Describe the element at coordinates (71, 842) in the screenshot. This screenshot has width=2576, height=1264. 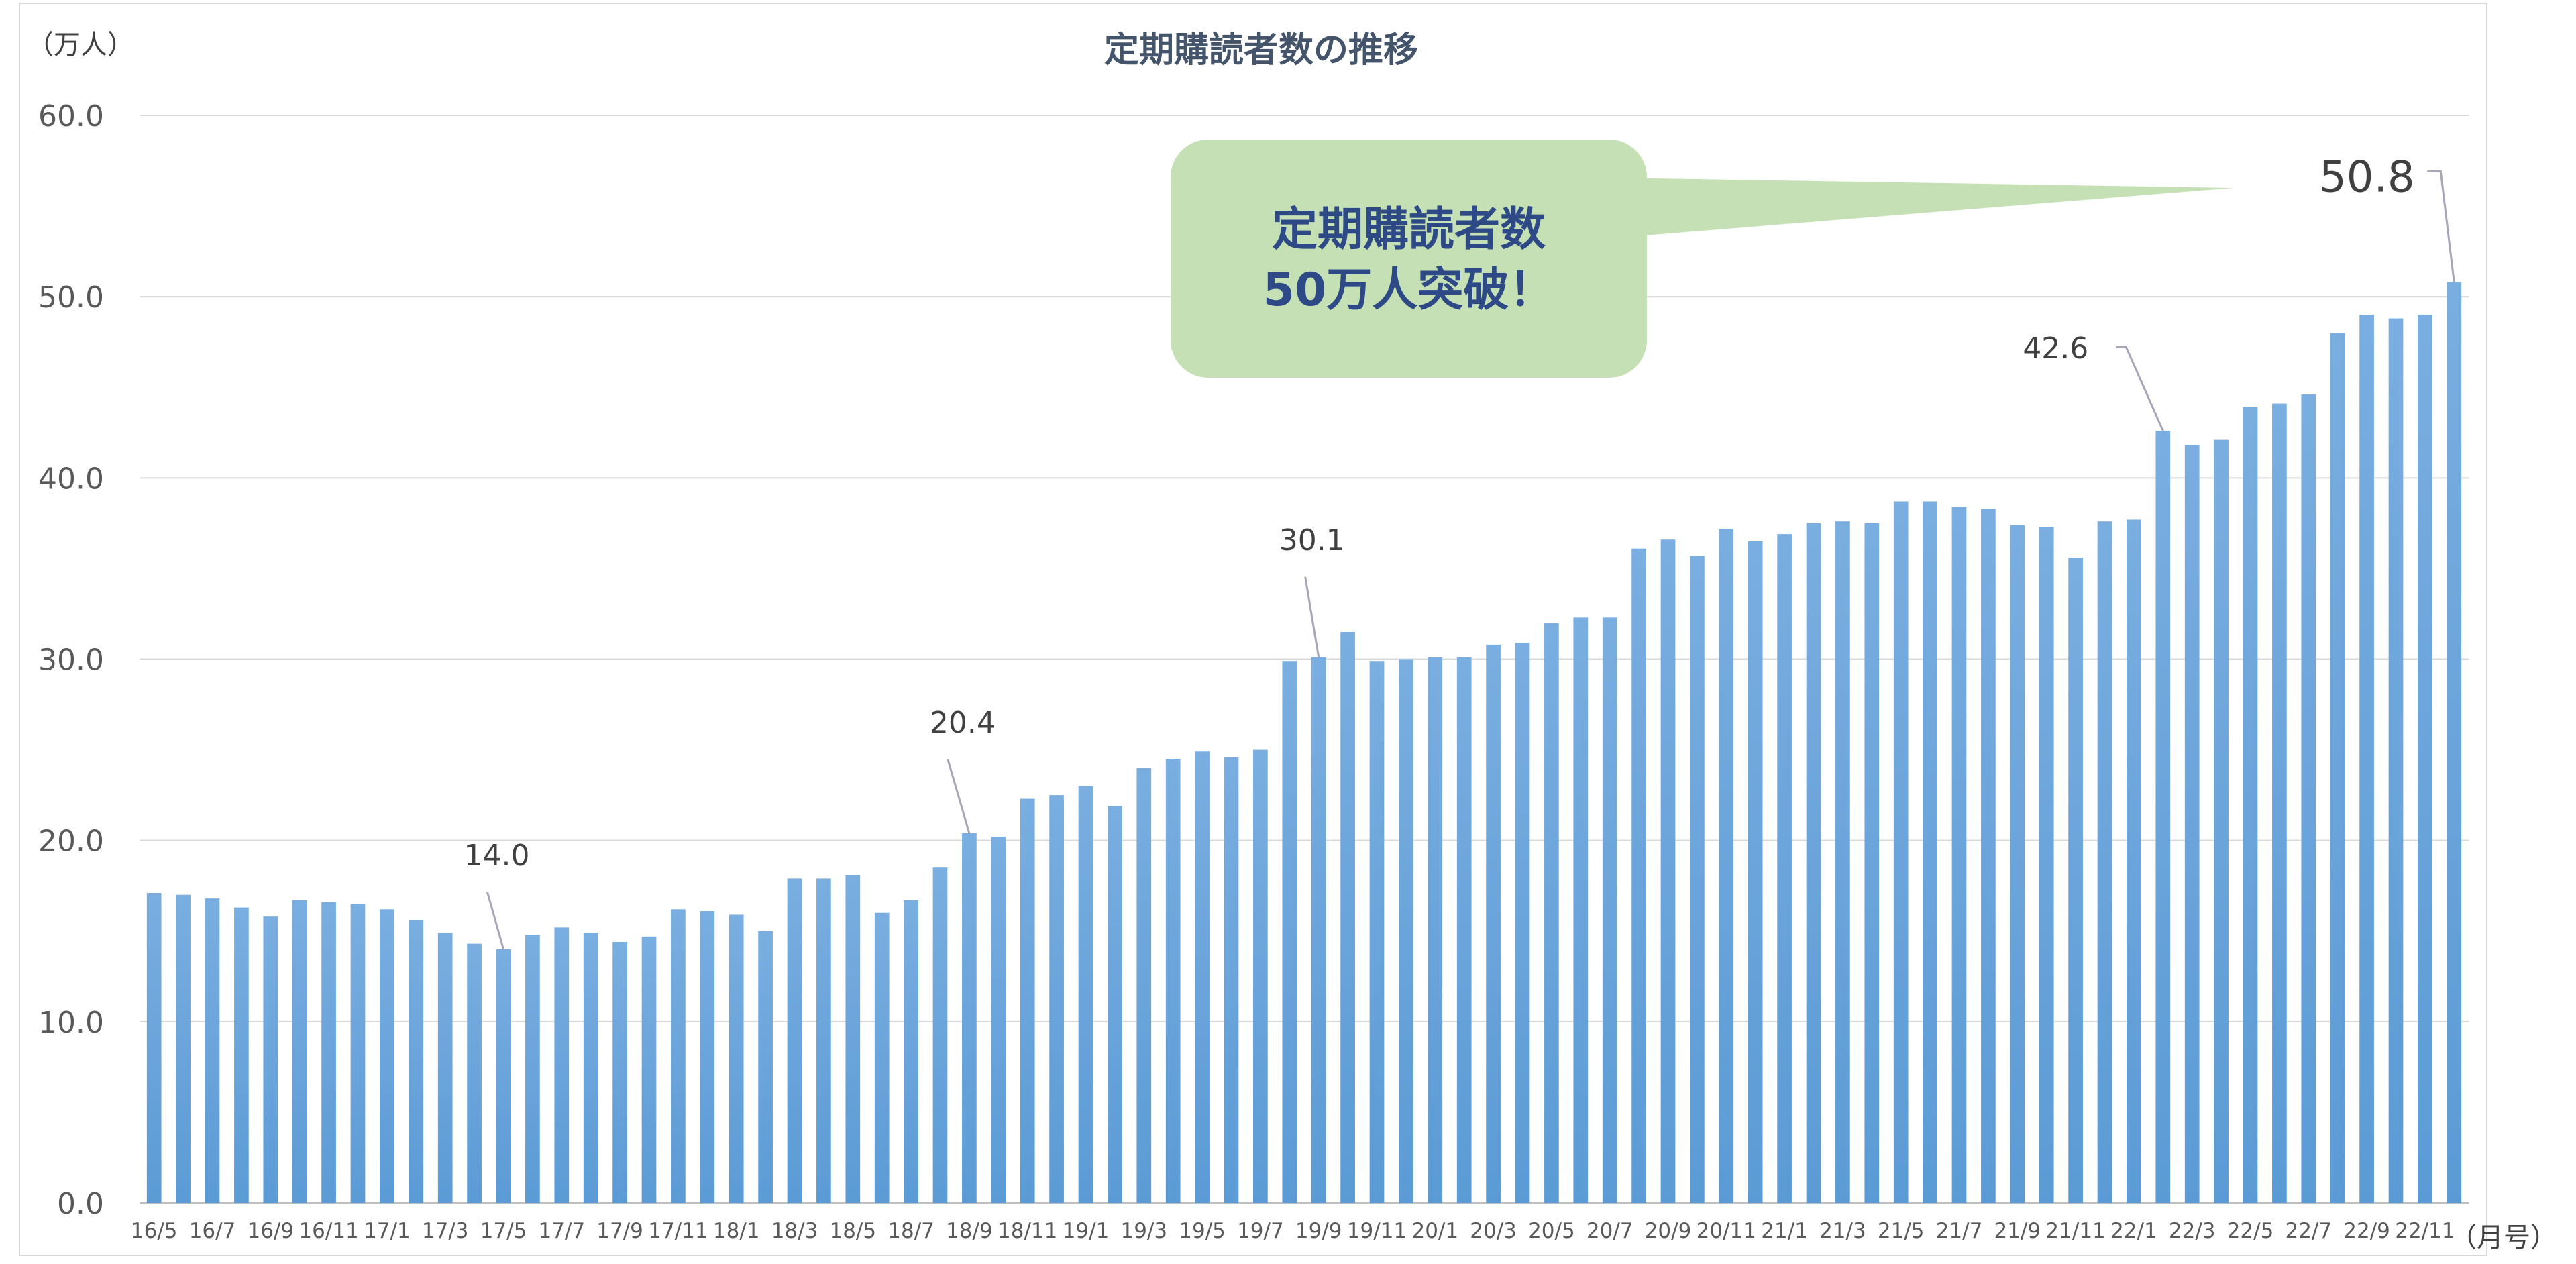
I see `y-tick-label: 20.0` at that location.